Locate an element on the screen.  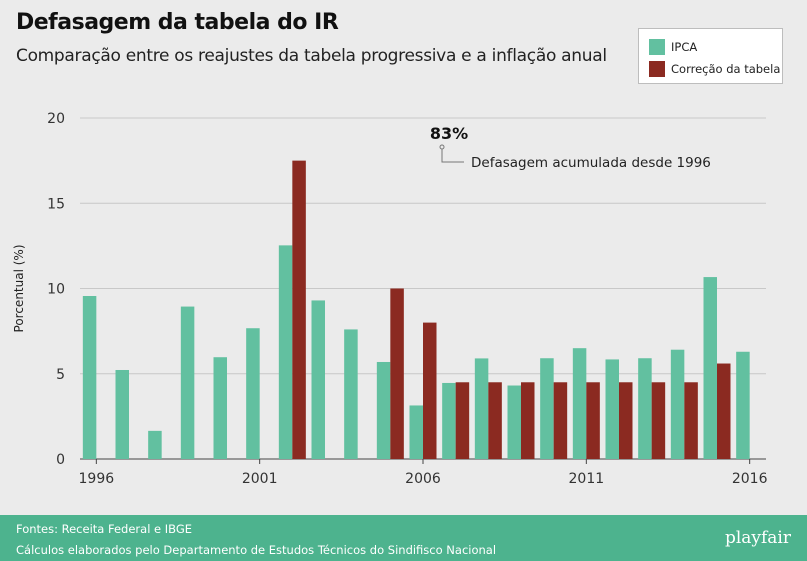
legend-item-correcao: Correção da tabela is located at coordinates (714, 69).